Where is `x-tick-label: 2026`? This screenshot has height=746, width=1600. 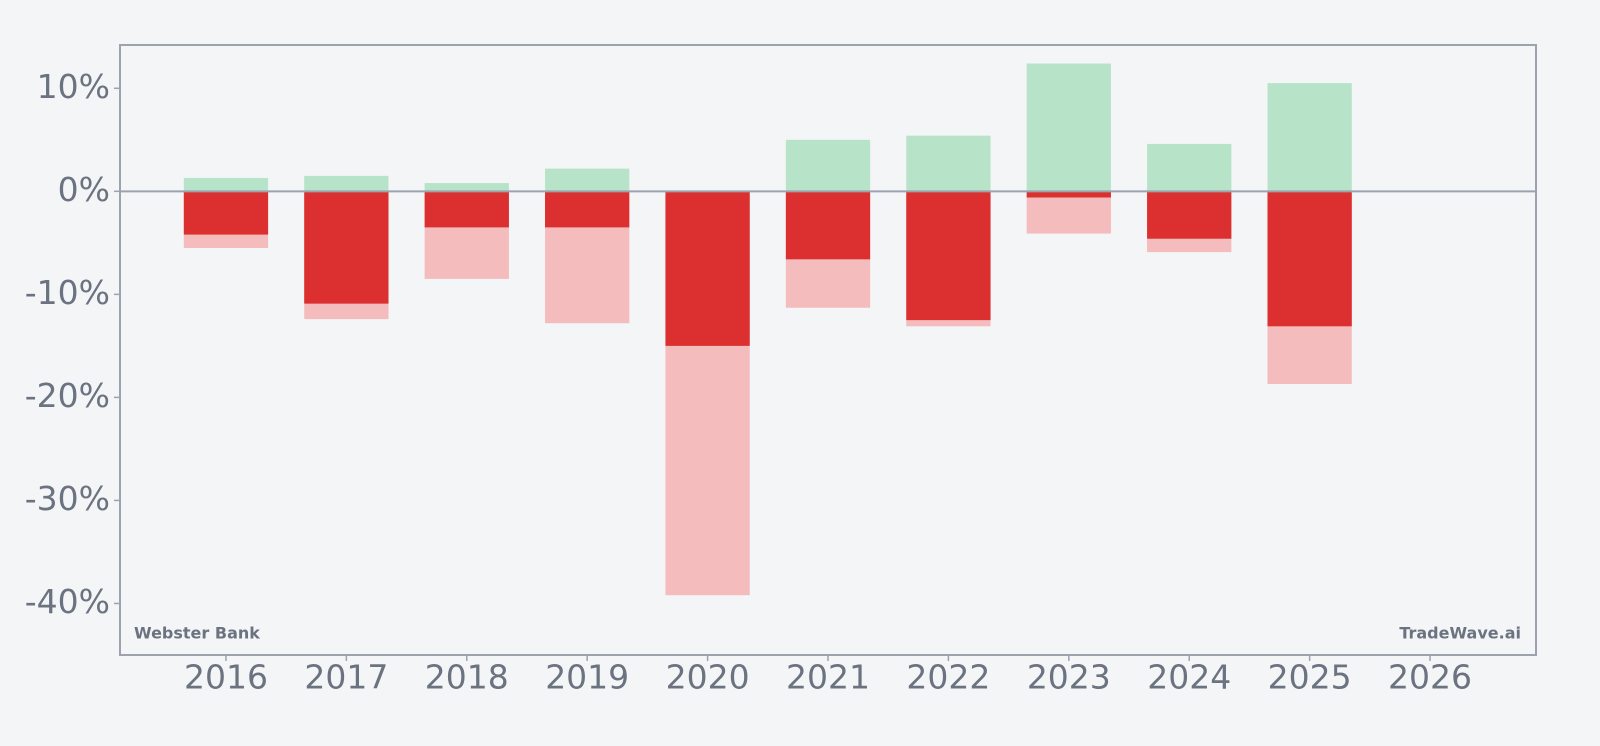 x-tick-label: 2026 is located at coordinates (1430, 677).